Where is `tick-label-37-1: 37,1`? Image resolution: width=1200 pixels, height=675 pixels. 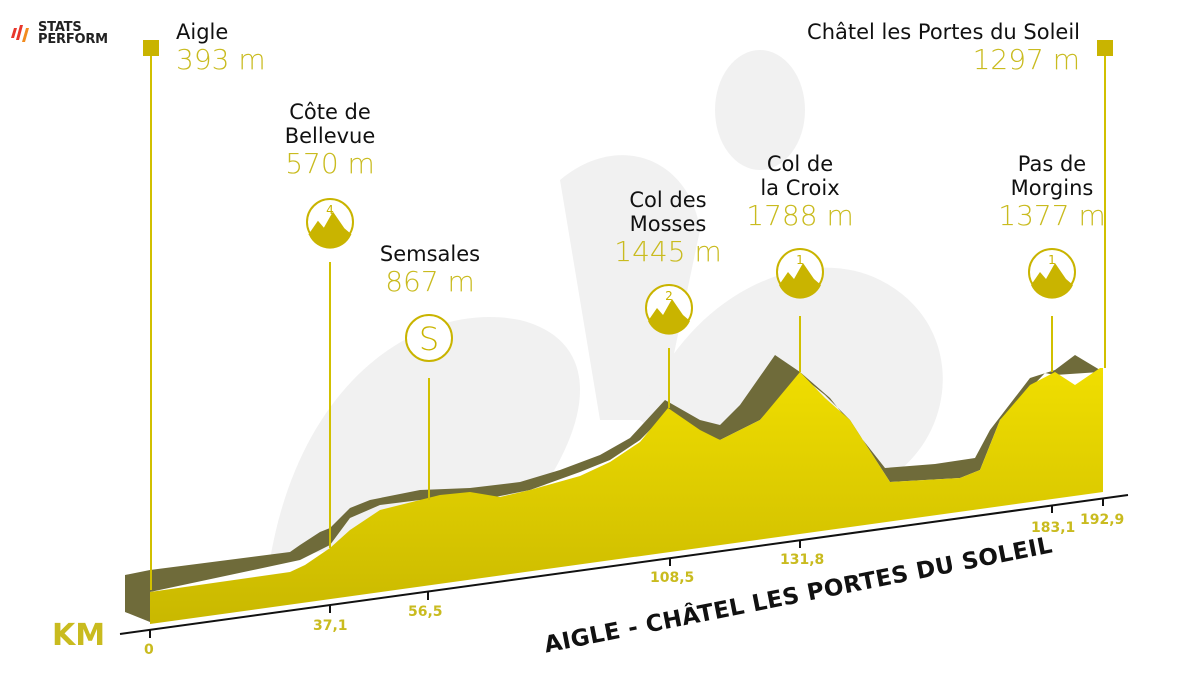 tick-label-37-1: 37,1 is located at coordinates (330, 626).